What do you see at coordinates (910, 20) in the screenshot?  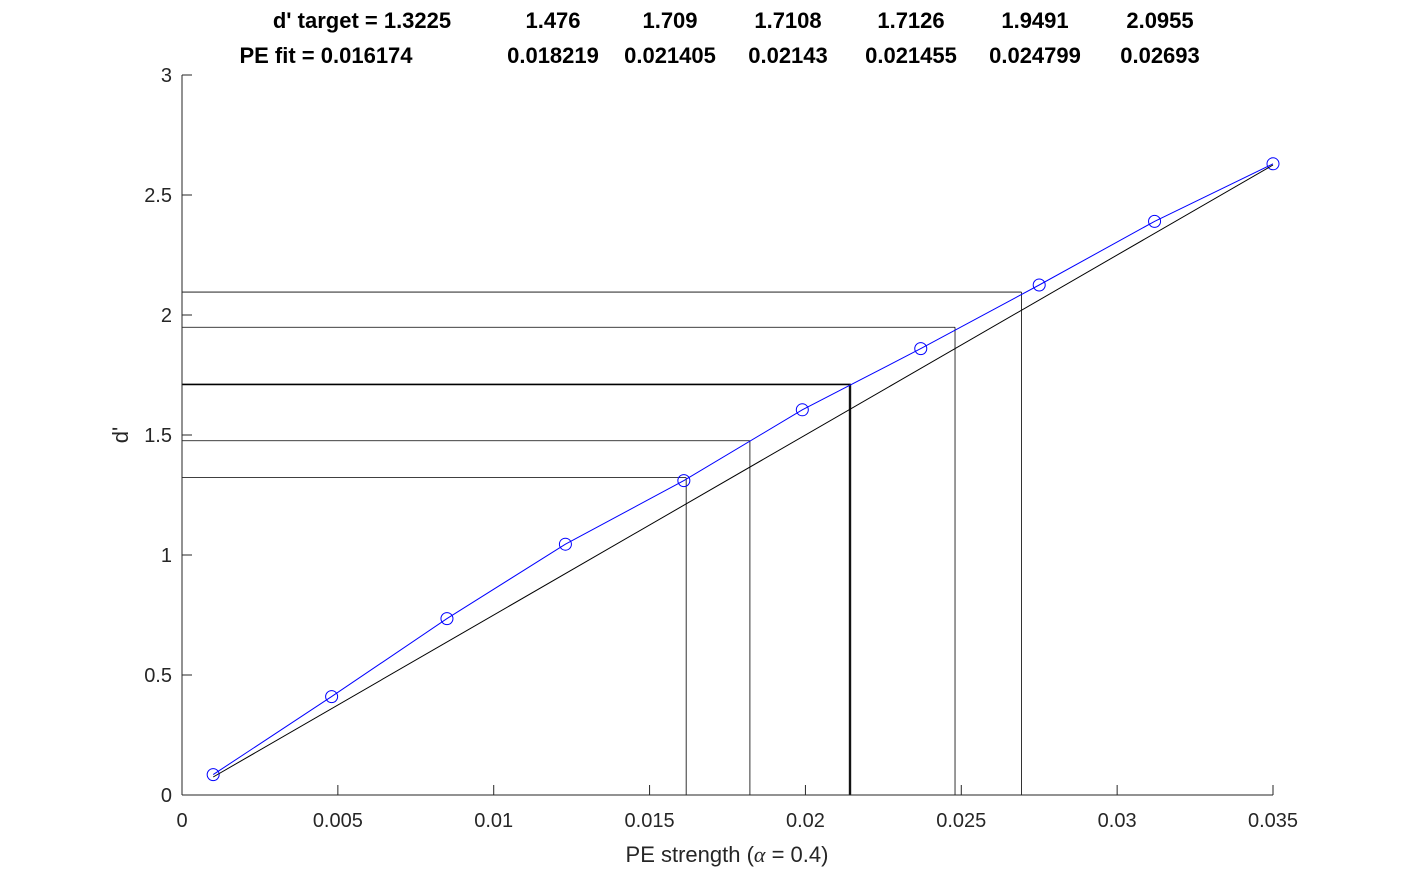 I see `title-value-0-3: 1.7126` at bounding box center [910, 20].